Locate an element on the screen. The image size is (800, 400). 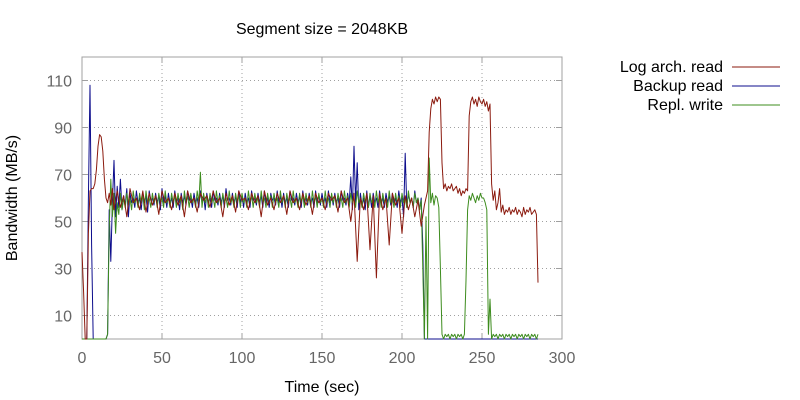
y-tick-label: 90 is located at coordinates (63, 129).